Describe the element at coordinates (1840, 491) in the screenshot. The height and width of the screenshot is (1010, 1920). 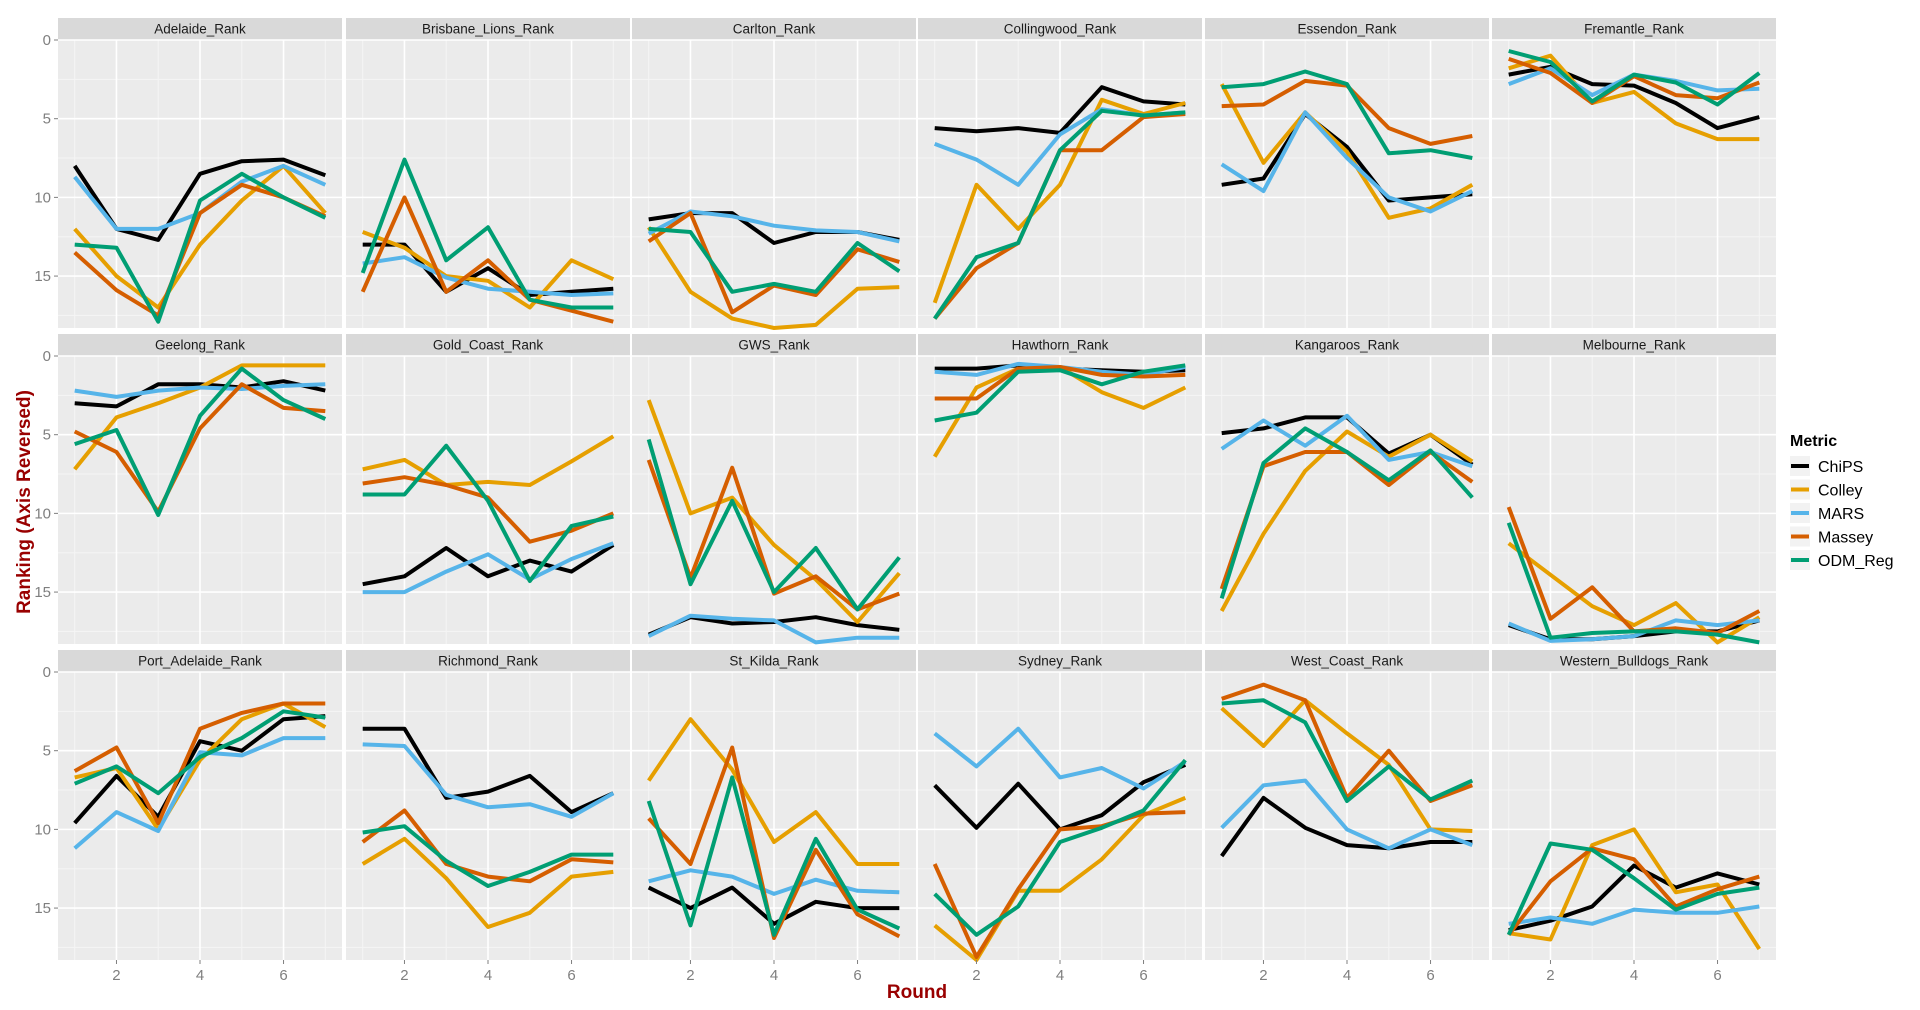
I see `legend-label: Colley` at that location.